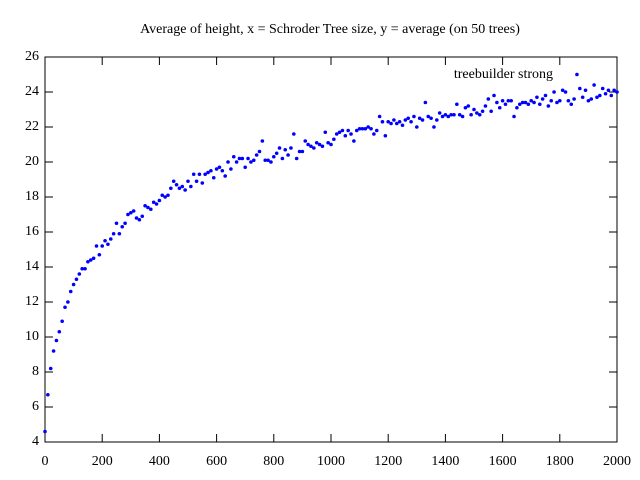 The height and width of the screenshot is (480, 640). Describe the element at coordinates (32, 231) in the screenshot. I see `y-tick-label: 16` at that location.